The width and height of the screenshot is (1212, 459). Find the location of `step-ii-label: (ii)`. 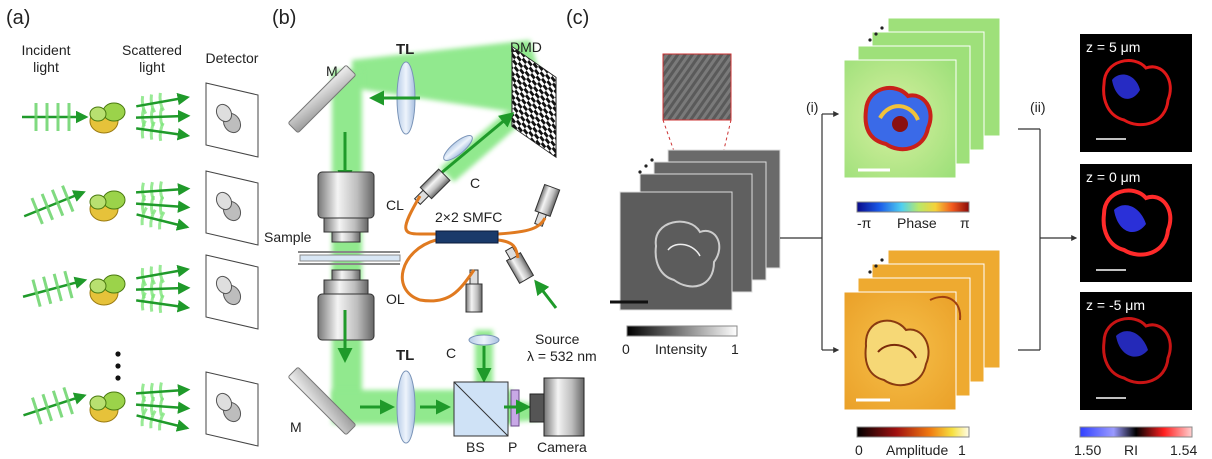

step-ii-label: (ii) is located at coordinates (1038, 107).